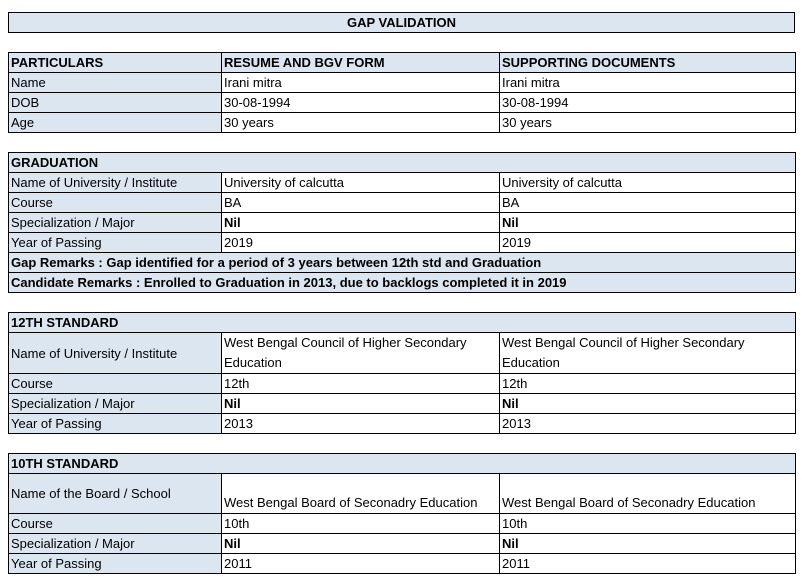 The width and height of the screenshot is (803, 582). I want to click on section-heading: 12TH STANDARD, so click(402, 322).